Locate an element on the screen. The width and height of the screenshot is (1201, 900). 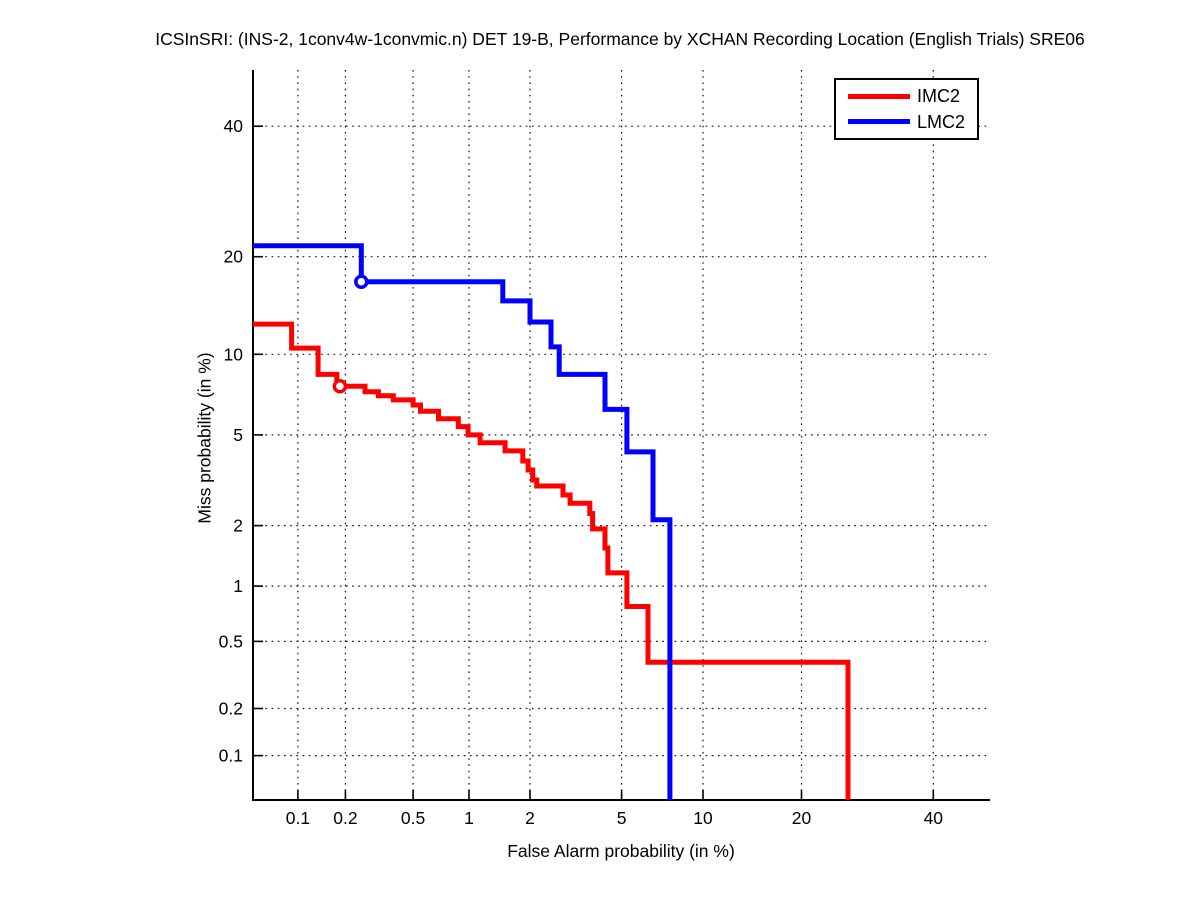
y-tick-label: 5 is located at coordinates (238, 435).